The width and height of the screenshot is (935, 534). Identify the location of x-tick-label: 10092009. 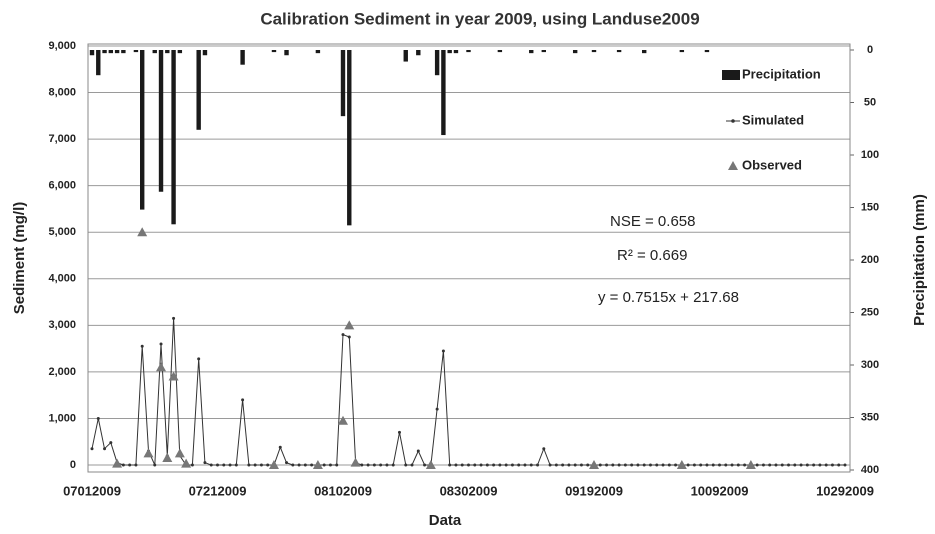
(720, 490).